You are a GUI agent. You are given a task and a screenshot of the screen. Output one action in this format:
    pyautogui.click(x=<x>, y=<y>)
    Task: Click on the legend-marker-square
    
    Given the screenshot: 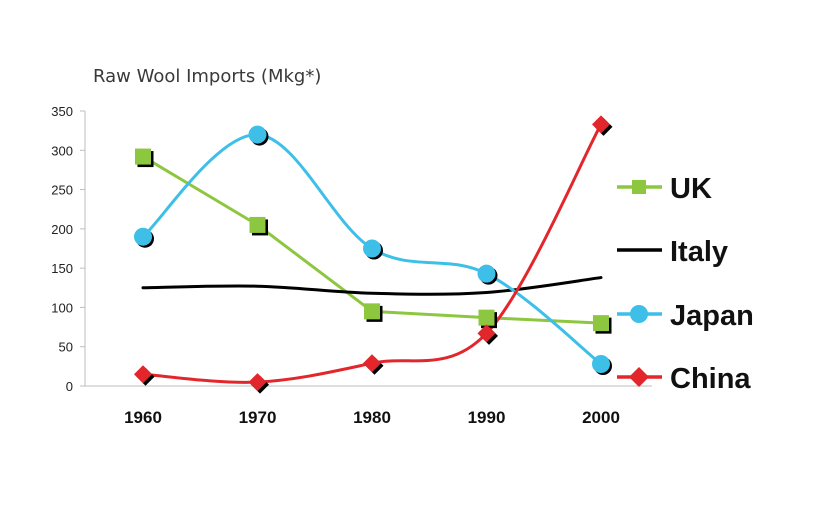 What is the action you would take?
    pyautogui.click(x=639, y=187)
    